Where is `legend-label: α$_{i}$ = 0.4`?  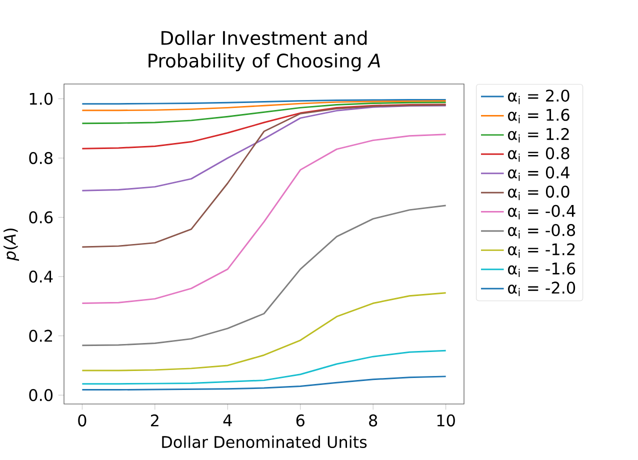
legend-label: α$_{i}$ = 0.4 is located at coordinates (539, 173).